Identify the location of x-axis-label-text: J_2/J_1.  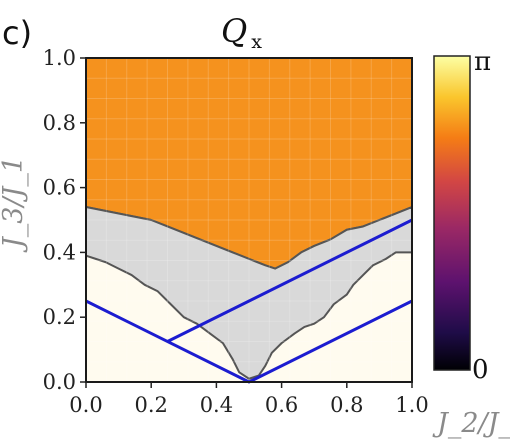
(471, 423).